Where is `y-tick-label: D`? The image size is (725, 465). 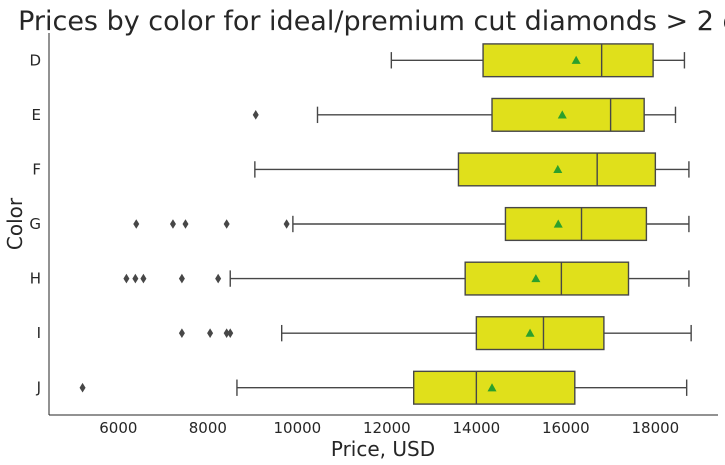
y-tick-label: D is located at coordinates (35, 60).